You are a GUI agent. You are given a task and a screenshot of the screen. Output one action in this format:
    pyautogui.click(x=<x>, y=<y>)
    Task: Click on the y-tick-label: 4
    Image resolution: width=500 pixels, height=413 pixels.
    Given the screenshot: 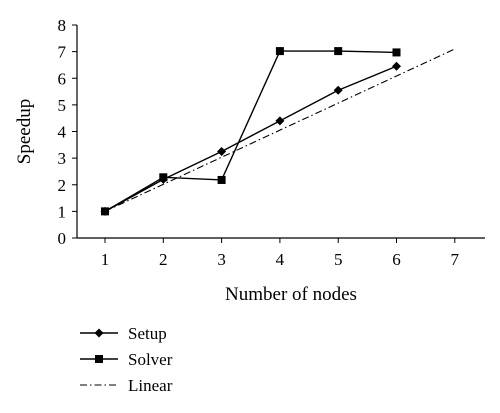 What is the action you would take?
    pyautogui.click(x=62, y=132)
    